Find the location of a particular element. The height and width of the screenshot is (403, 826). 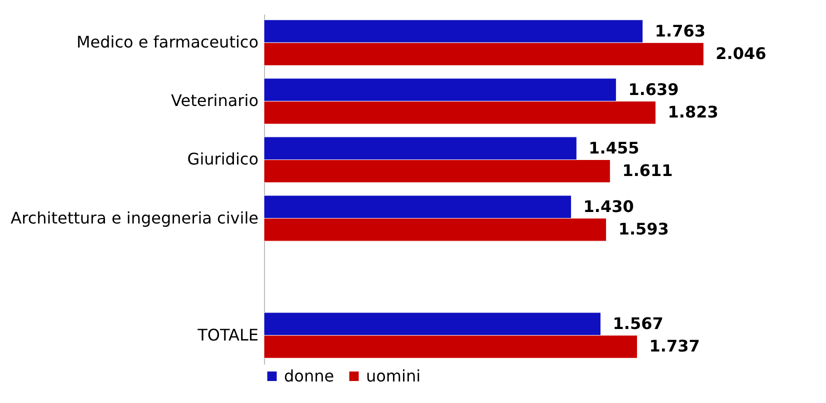

data-label: 1.455 is located at coordinates (614, 148).